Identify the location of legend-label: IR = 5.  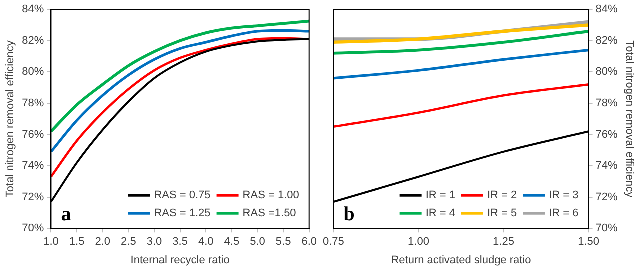
(502, 214).